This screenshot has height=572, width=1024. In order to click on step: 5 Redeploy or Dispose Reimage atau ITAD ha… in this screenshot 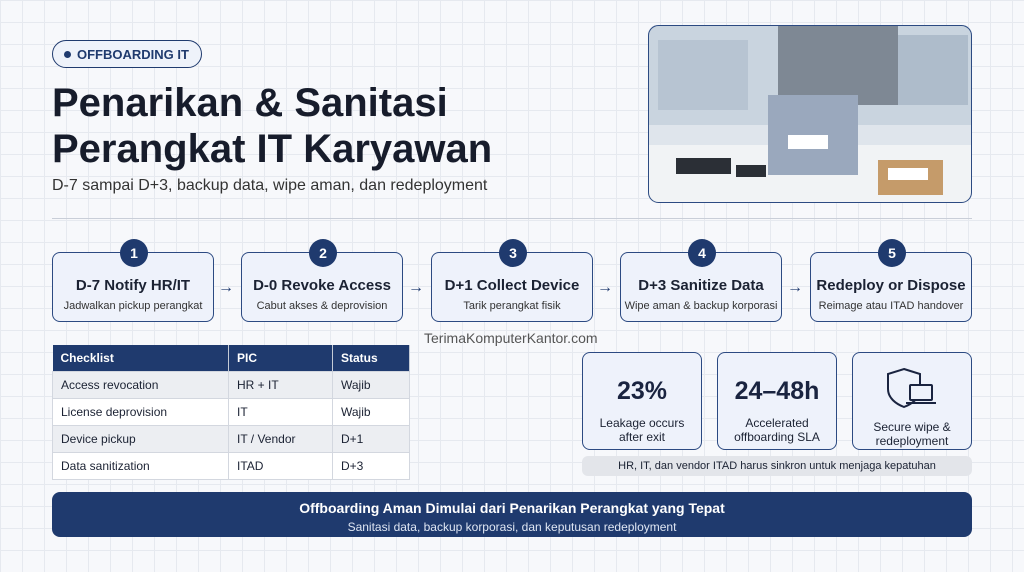, I will do `click(891, 280)`.